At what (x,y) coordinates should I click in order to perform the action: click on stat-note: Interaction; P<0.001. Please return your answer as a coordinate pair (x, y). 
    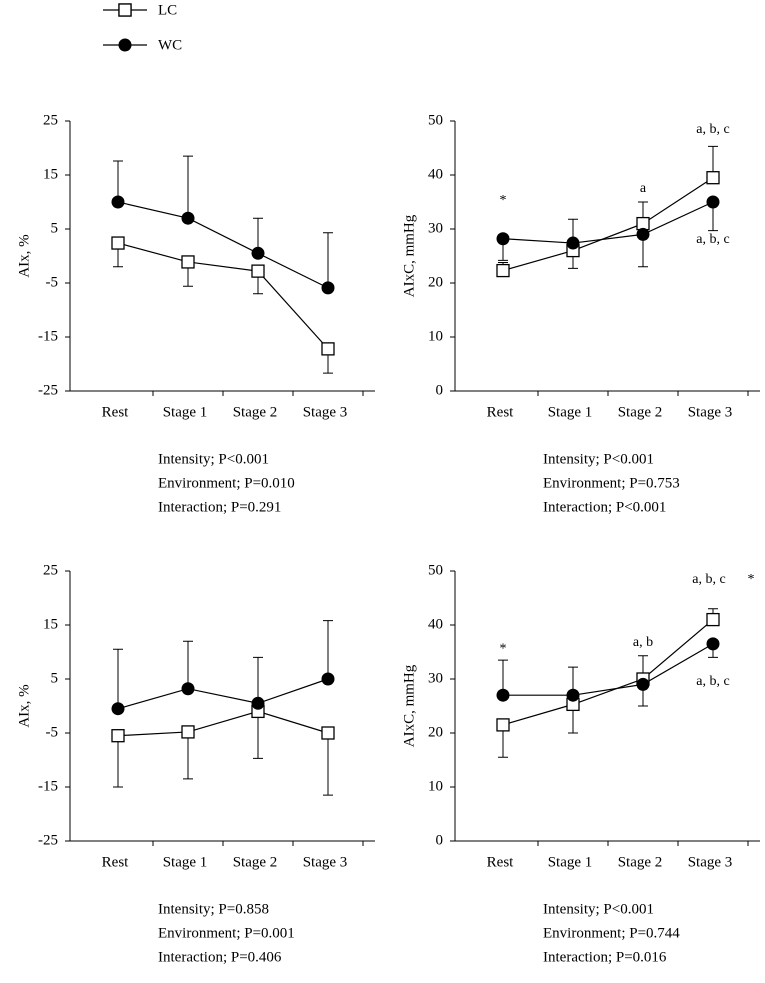
    Looking at the image, I should click on (604, 507).